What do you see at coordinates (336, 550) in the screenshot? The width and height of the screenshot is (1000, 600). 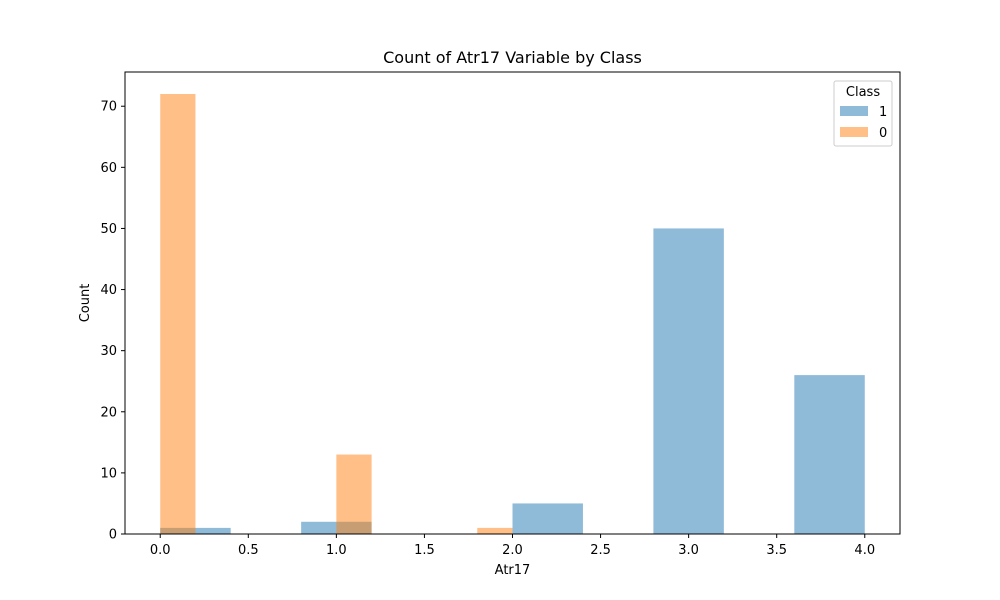 I see `x-tick-label: 1.0` at bounding box center [336, 550].